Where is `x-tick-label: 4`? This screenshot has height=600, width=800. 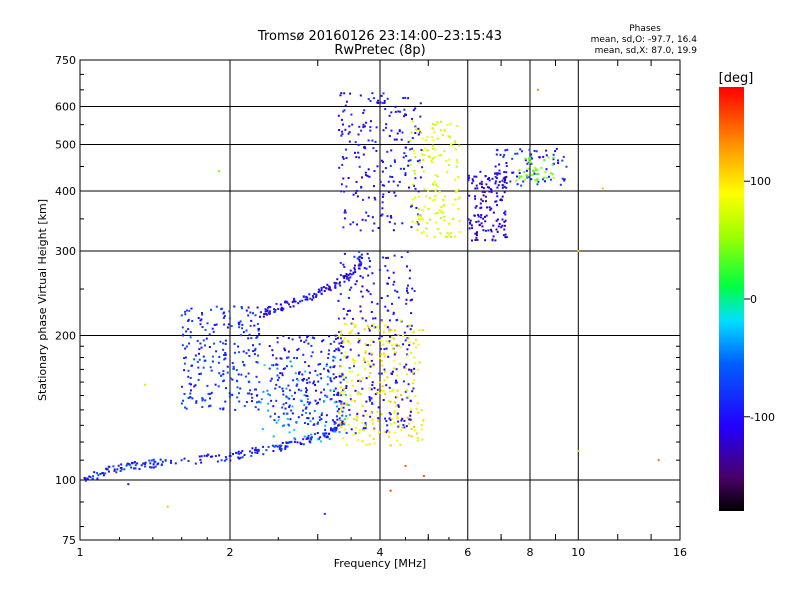 x-tick-label: 4 is located at coordinates (380, 552).